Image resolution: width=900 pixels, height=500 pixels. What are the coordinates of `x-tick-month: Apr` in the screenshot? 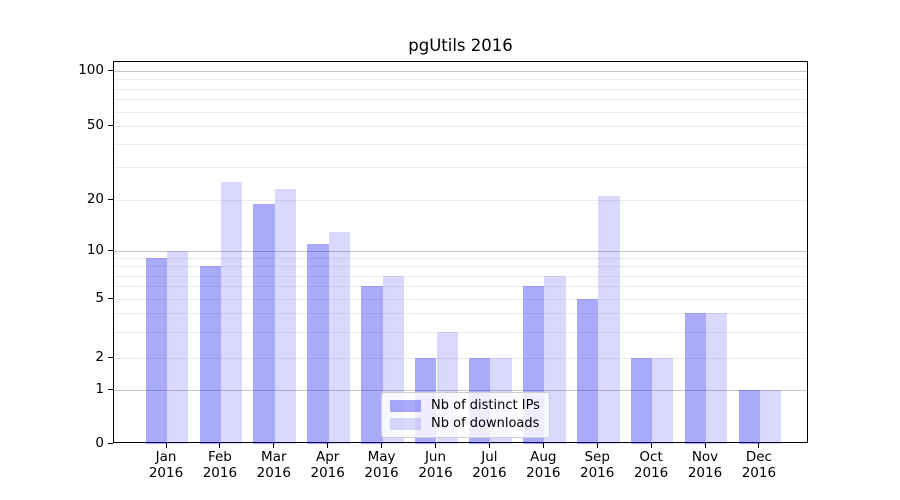 It's located at (328, 457).